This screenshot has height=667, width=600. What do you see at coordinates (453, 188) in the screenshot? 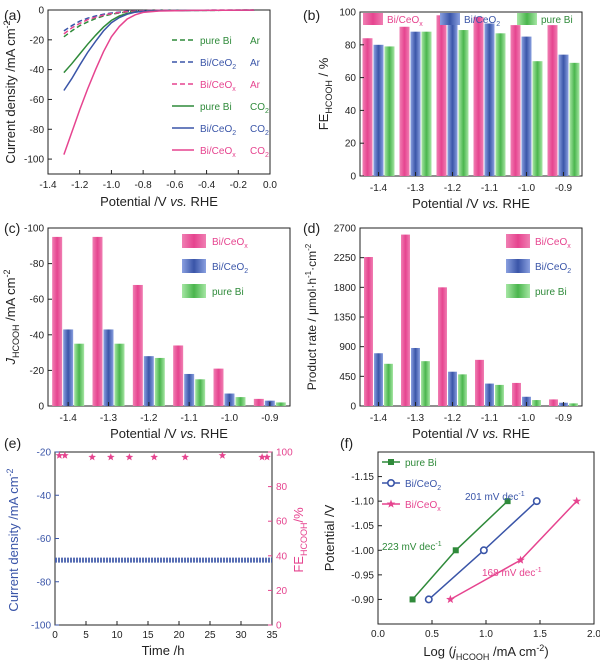
I see `panel-b-x-tick-label: -1.2` at bounding box center [453, 188].